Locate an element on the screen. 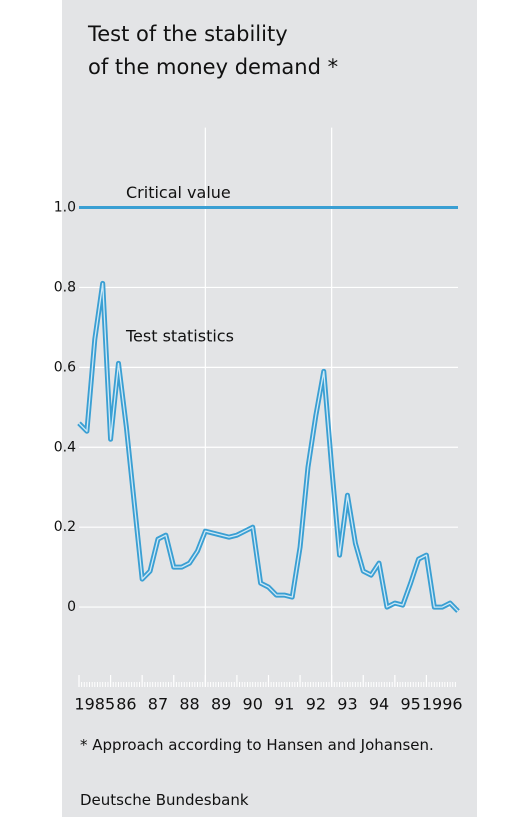 This screenshot has width=515, height=817. y-tick-label: 0.6 is located at coordinates (65, 367).